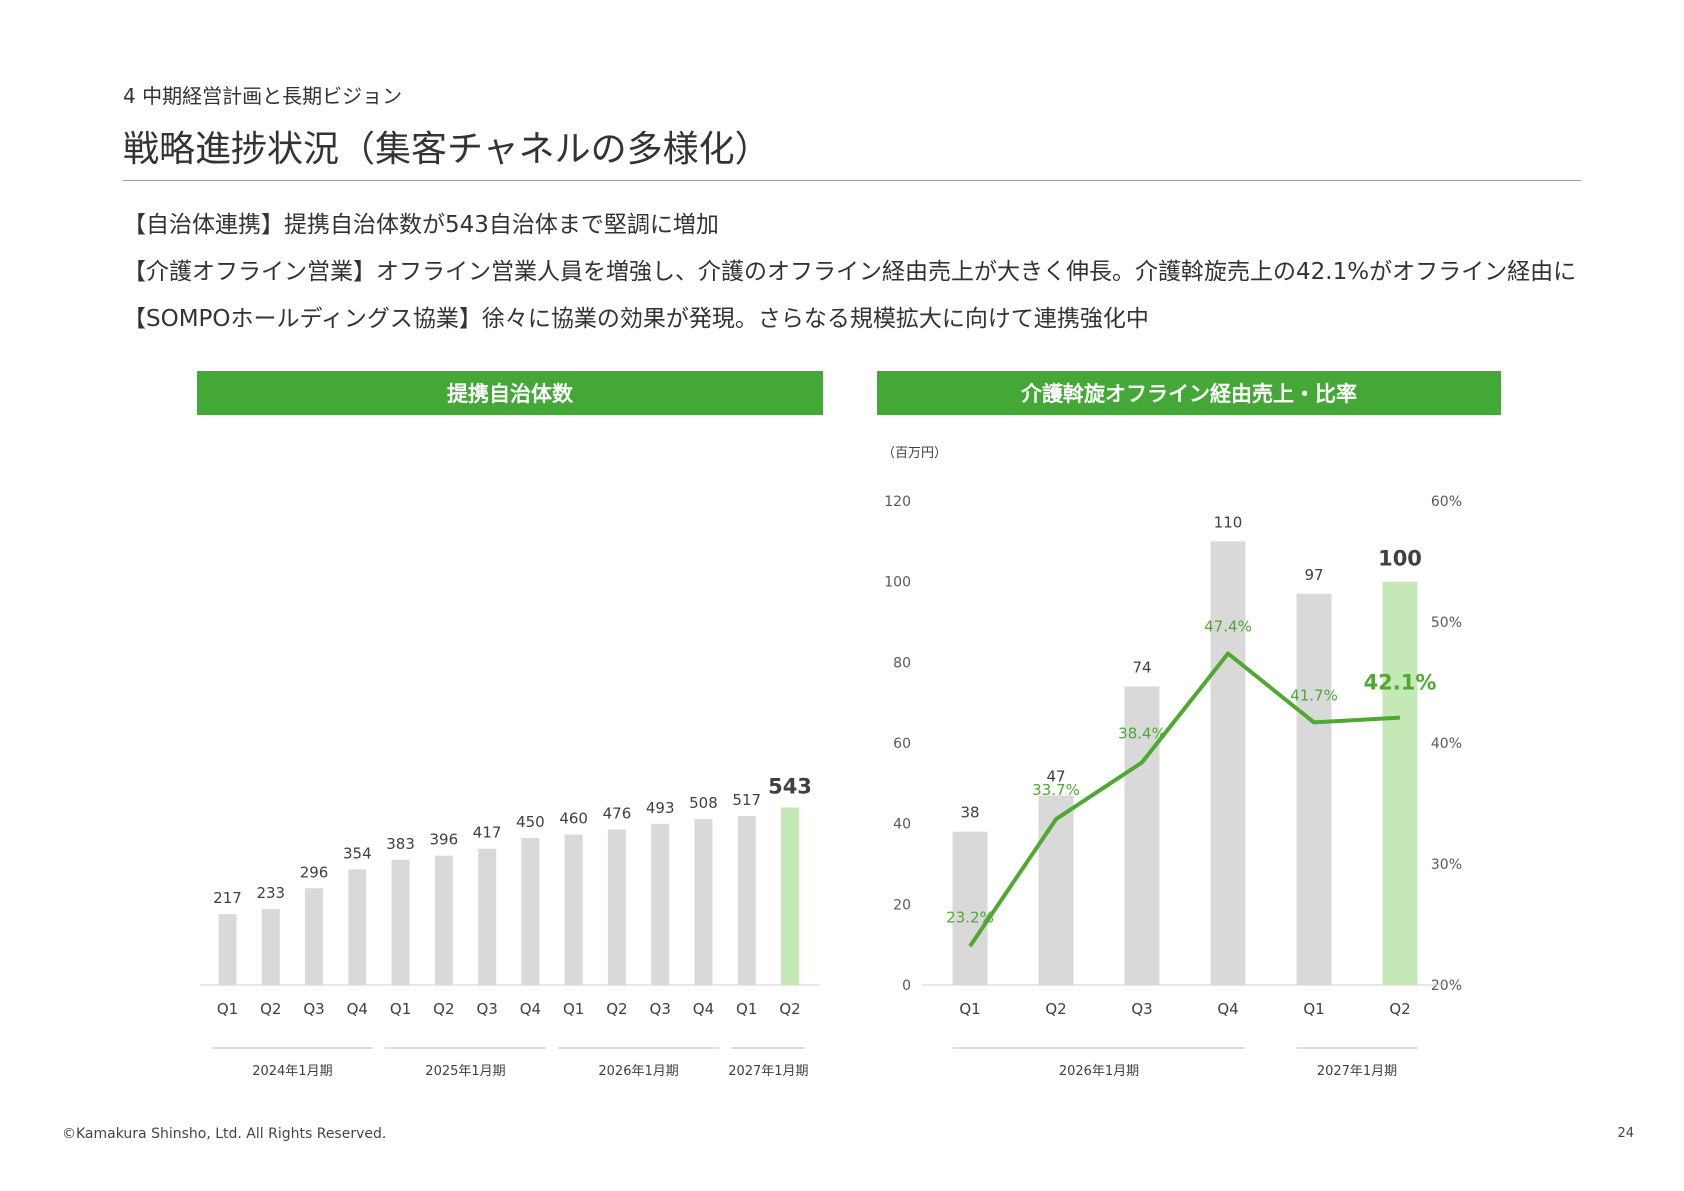 The width and height of the screenshot is (1684, 1191). What do you see at coordinates (746, 800) in the screenshot?
I see `chart1-data-label: 517` at bounding box center [746, 800].